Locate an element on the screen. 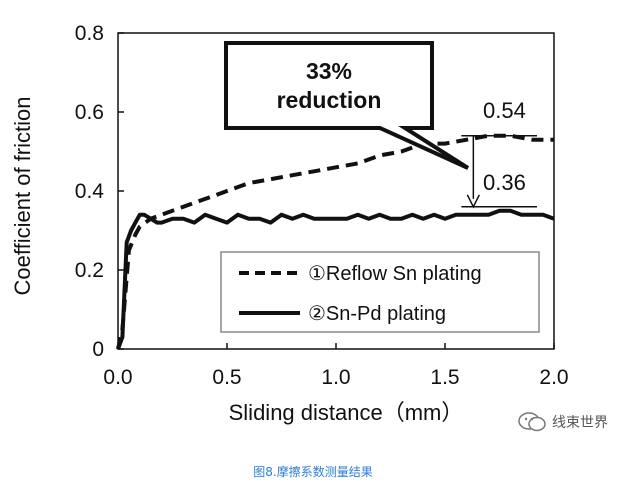 The height and width of the screenshot is (489, 626). y-tick-label: 0.4 is located at coordinates (90, 191).